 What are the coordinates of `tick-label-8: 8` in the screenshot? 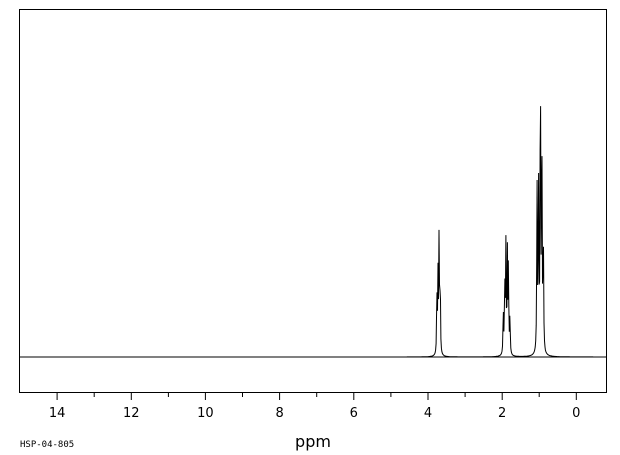 It's located at (279, 413).